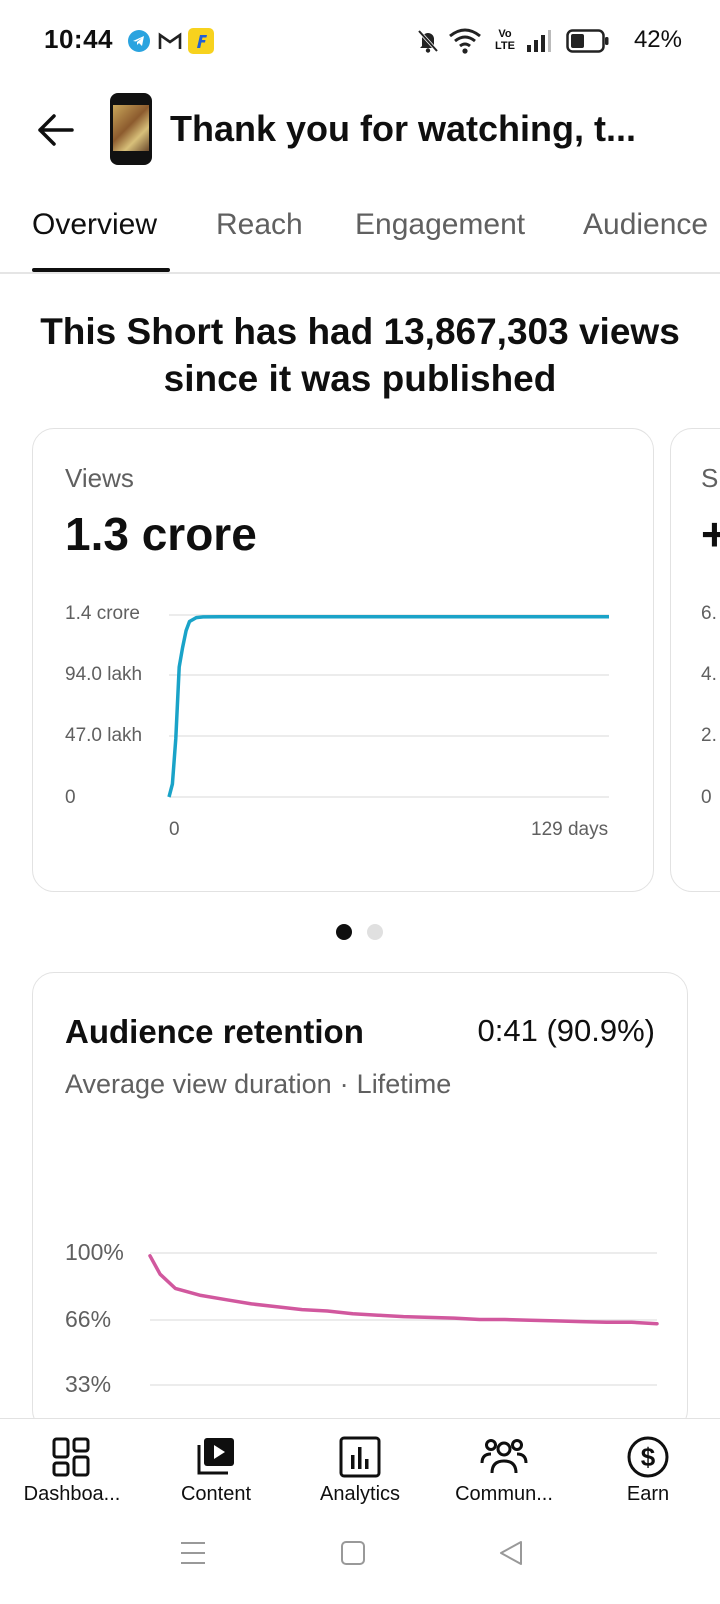 This screenshot has height=1604, width=720. What do you see at coordinates (709, 735) in the screenshot?
I see `peek-ytick: 2.` at bounding box center [709, 735].